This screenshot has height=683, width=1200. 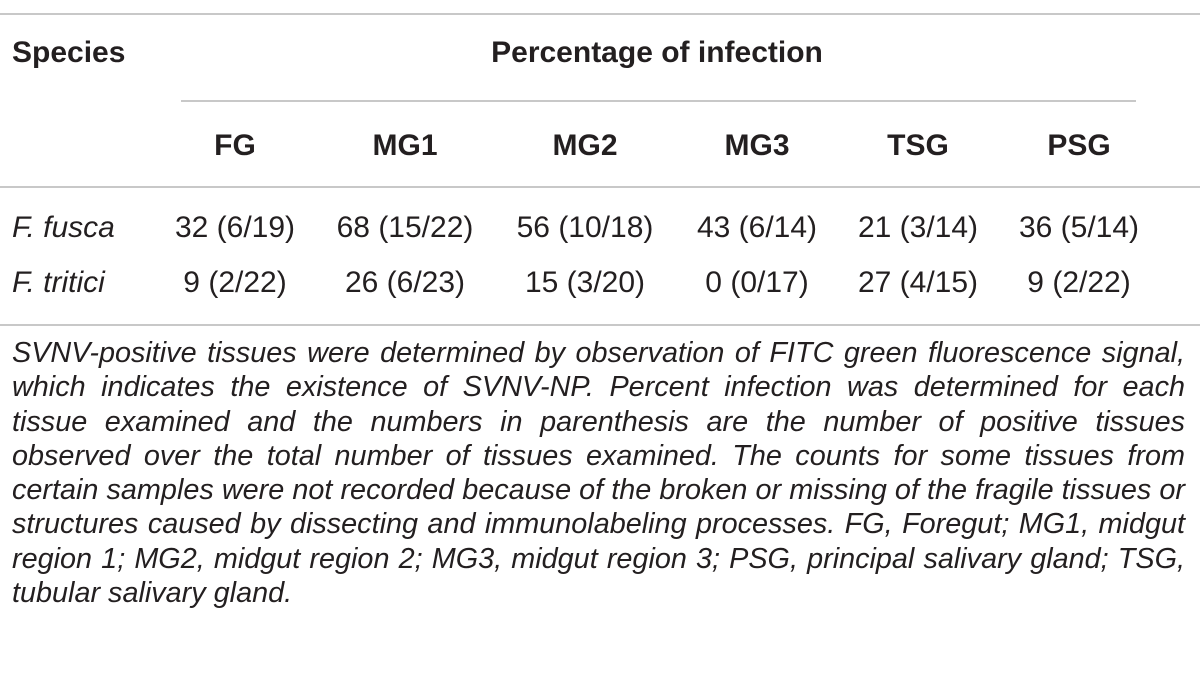 What do you see at coordinates (918, 145) in the screenshot?
I see `column-header-tsg: TSG` at bounding box center [918, 145].